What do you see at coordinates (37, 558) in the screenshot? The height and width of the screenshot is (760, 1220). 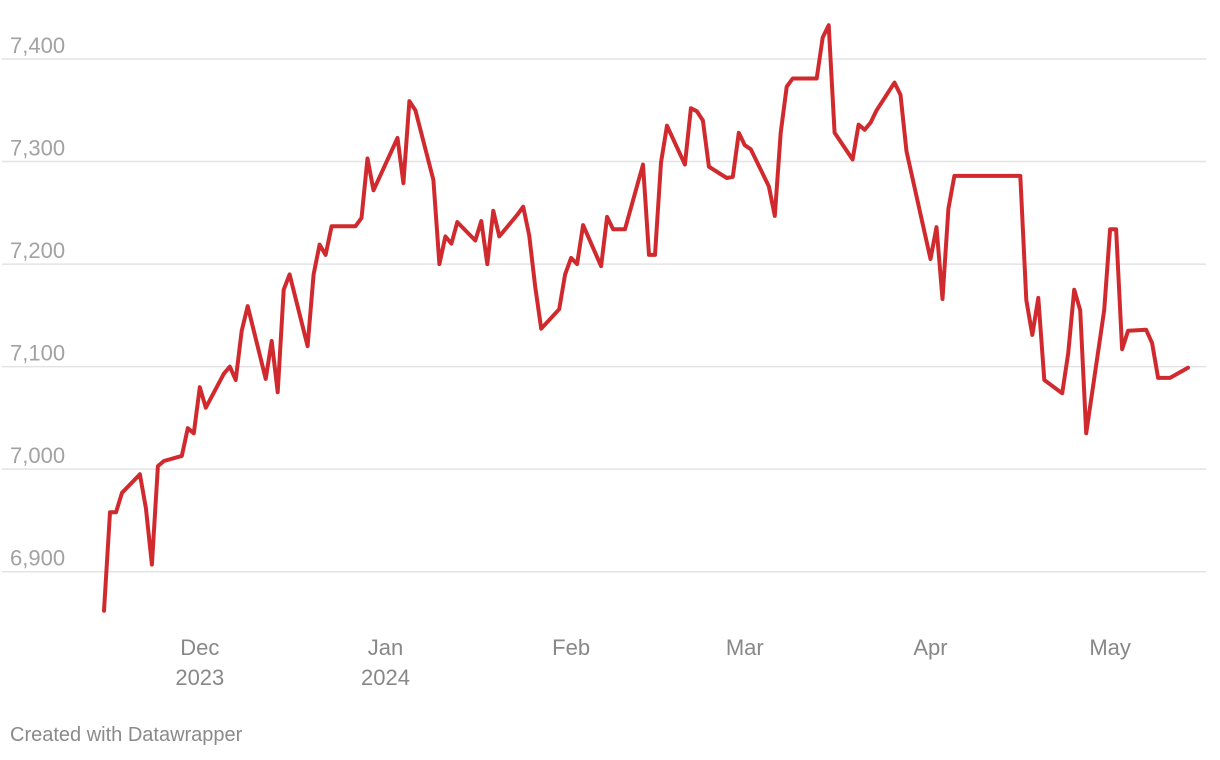 I see `y-tick-label: 6,900` at bounding box center [37, 558].